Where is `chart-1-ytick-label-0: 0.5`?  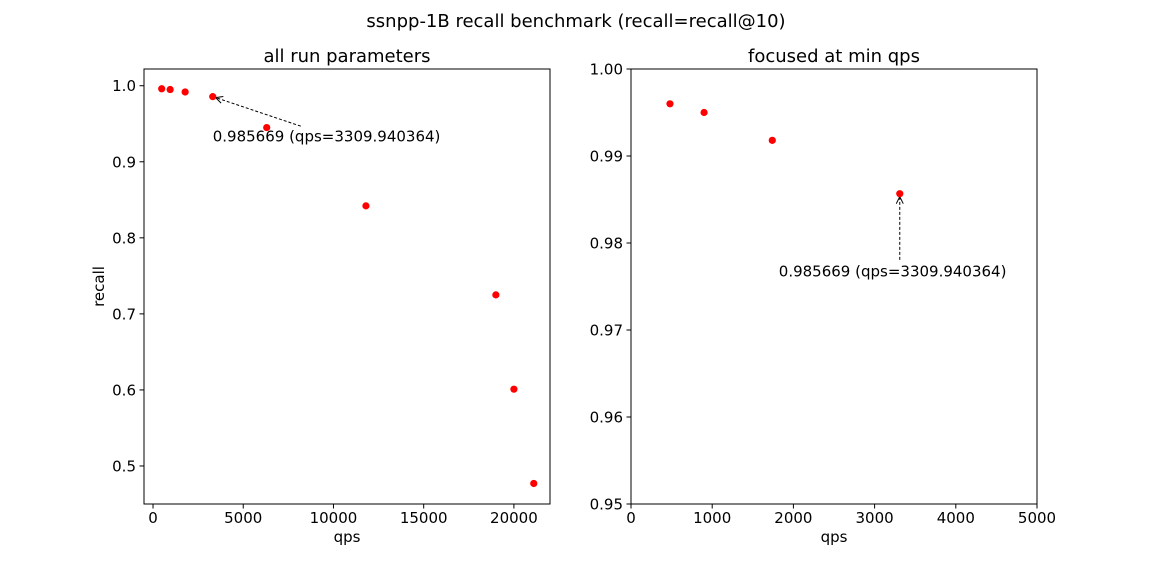
chart-1-ytick-label-0: 0.5 is located at coordinates (124, 466).